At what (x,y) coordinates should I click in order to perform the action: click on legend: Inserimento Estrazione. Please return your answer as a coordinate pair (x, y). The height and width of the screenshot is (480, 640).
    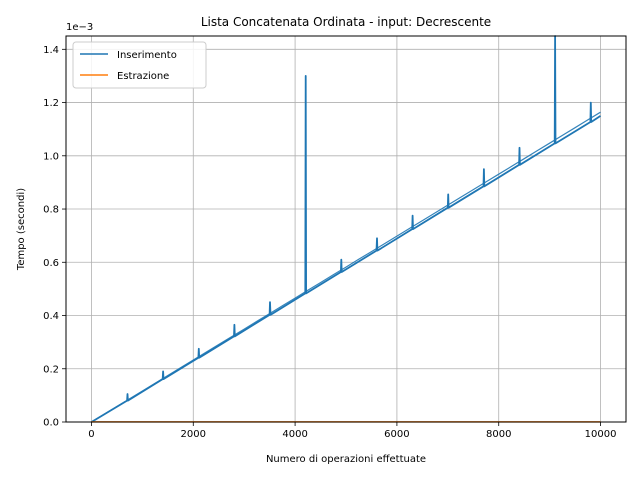
    Looking at the image, I should click on (139, 65).